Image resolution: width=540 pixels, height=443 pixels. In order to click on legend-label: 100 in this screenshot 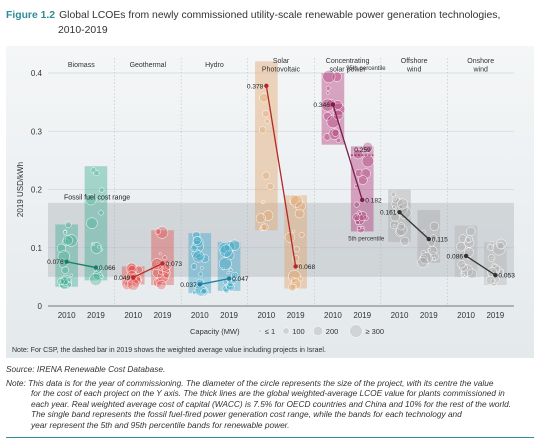, I will do `click(298, 331)`.